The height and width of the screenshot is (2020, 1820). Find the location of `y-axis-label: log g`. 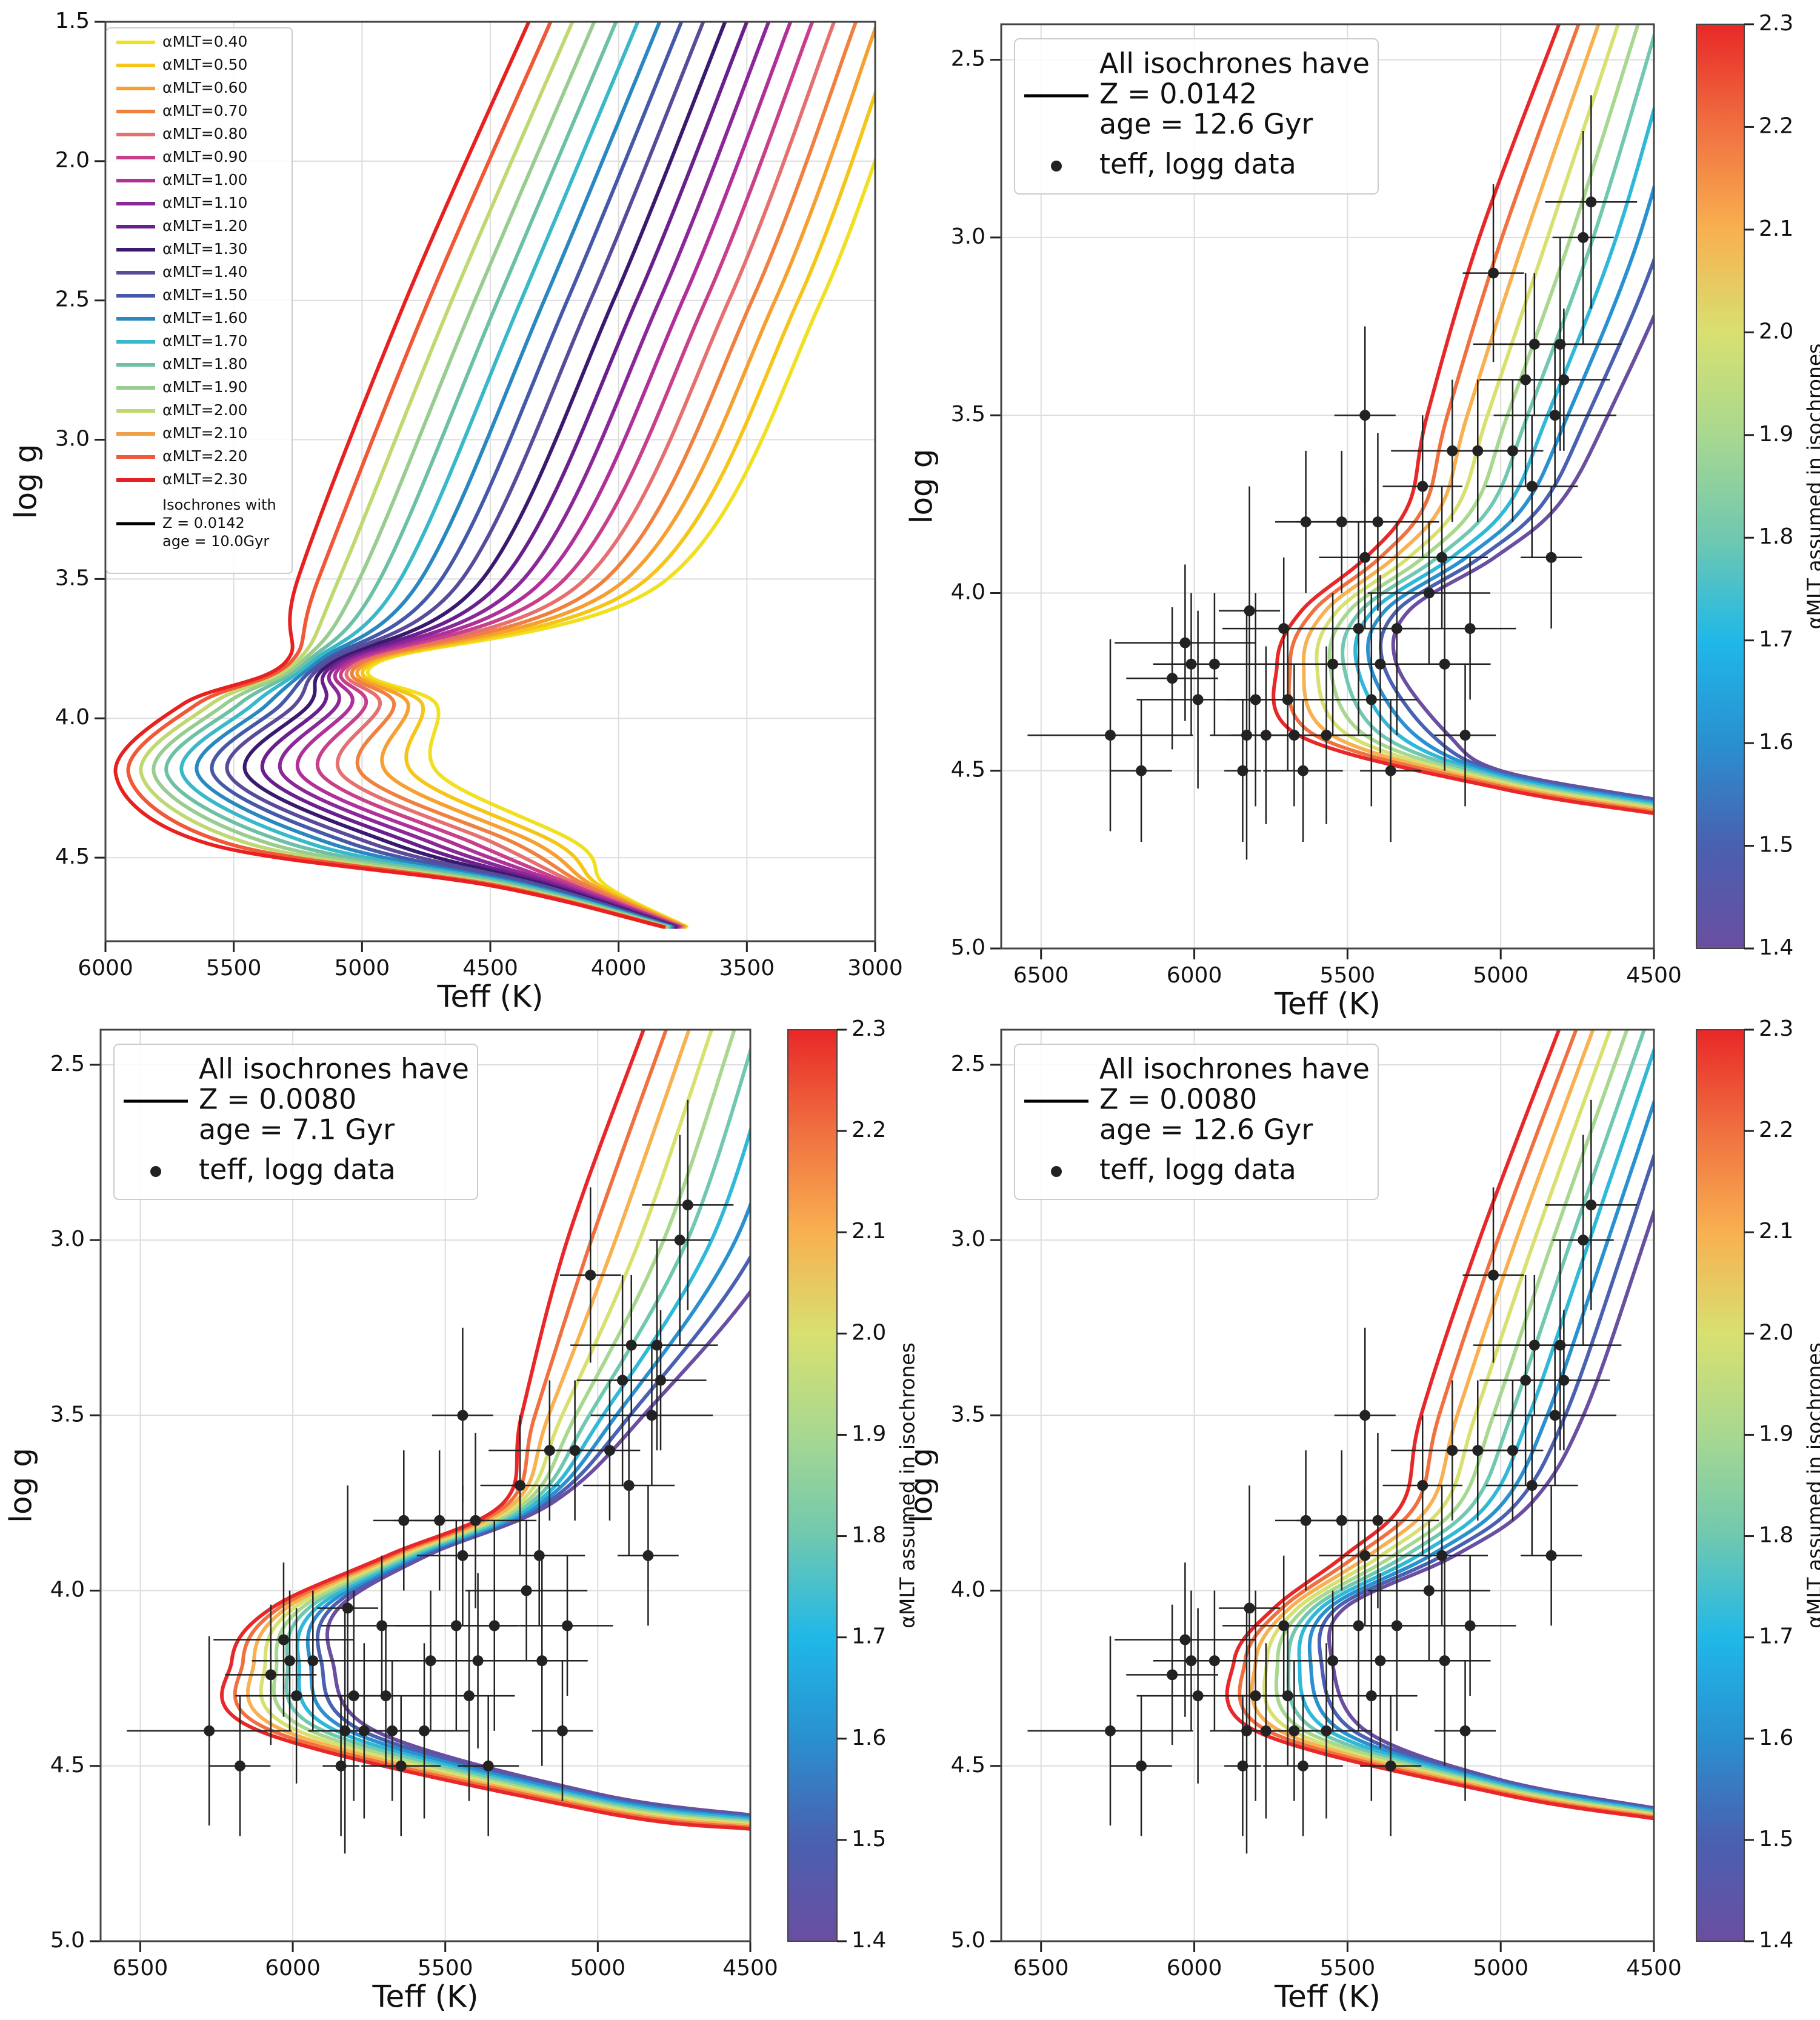

y-axis-label: log g is located at coordinates (921, 486).